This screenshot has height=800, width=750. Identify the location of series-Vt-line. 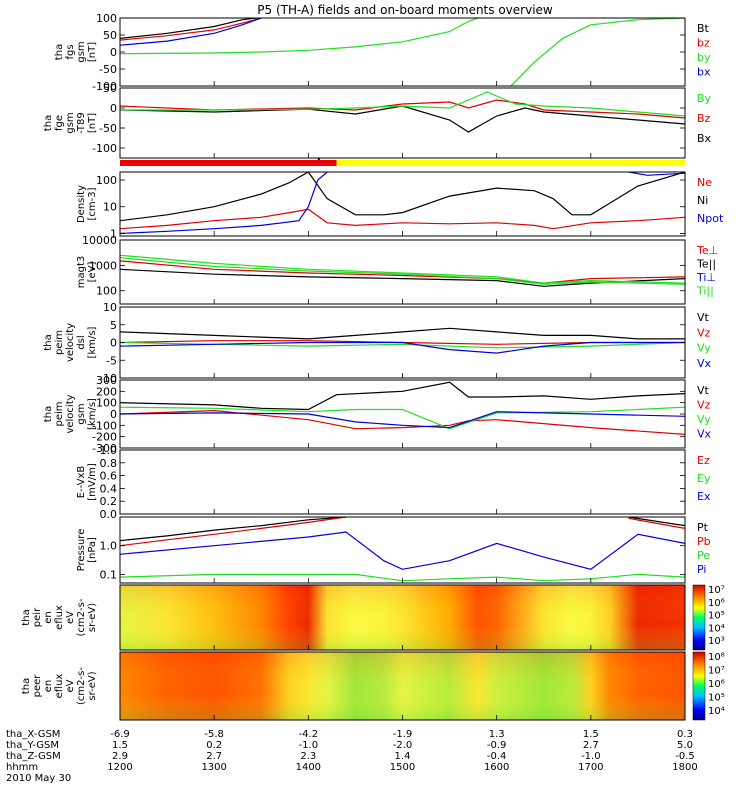
(402, 396).